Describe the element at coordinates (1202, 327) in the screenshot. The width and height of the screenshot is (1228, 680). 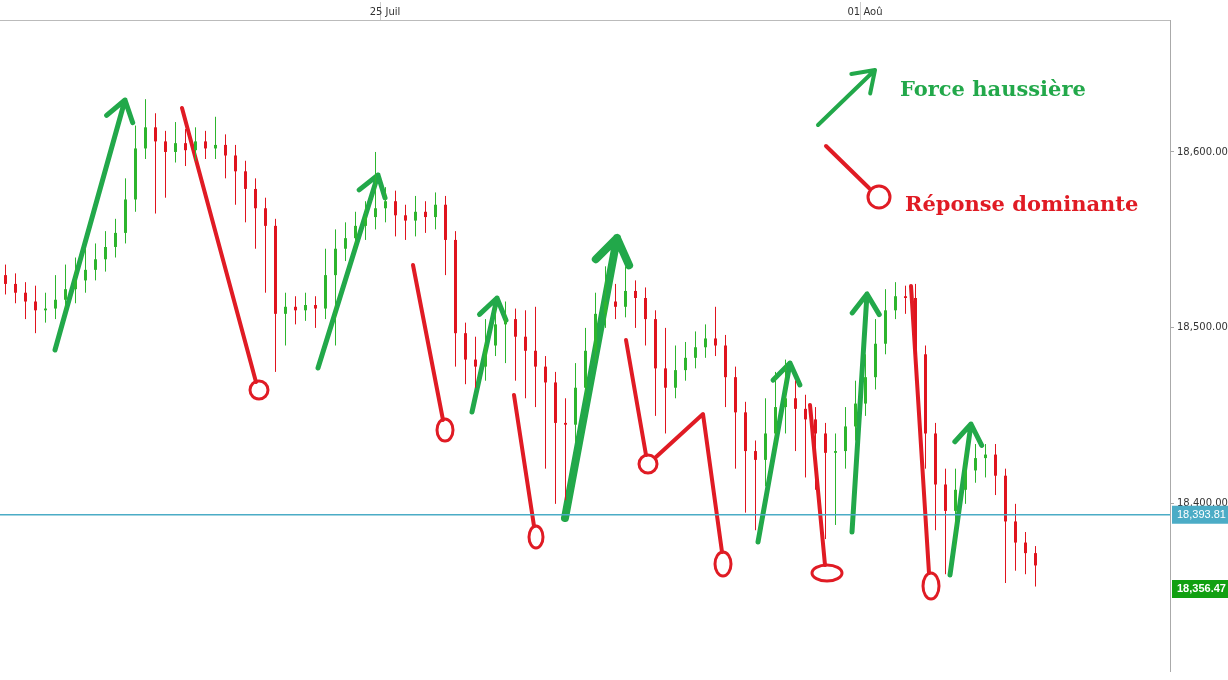
I see `y-tick-label: 18,500.00` at that location.